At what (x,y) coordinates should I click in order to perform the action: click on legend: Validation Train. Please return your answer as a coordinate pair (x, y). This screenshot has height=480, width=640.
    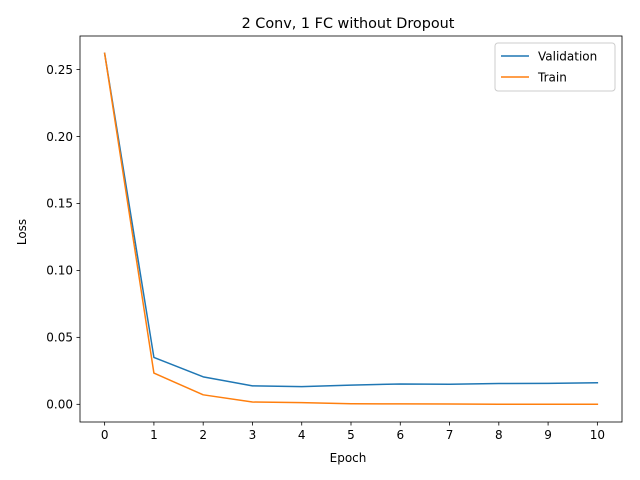
    Looking at the image, I should click on (555, 67).